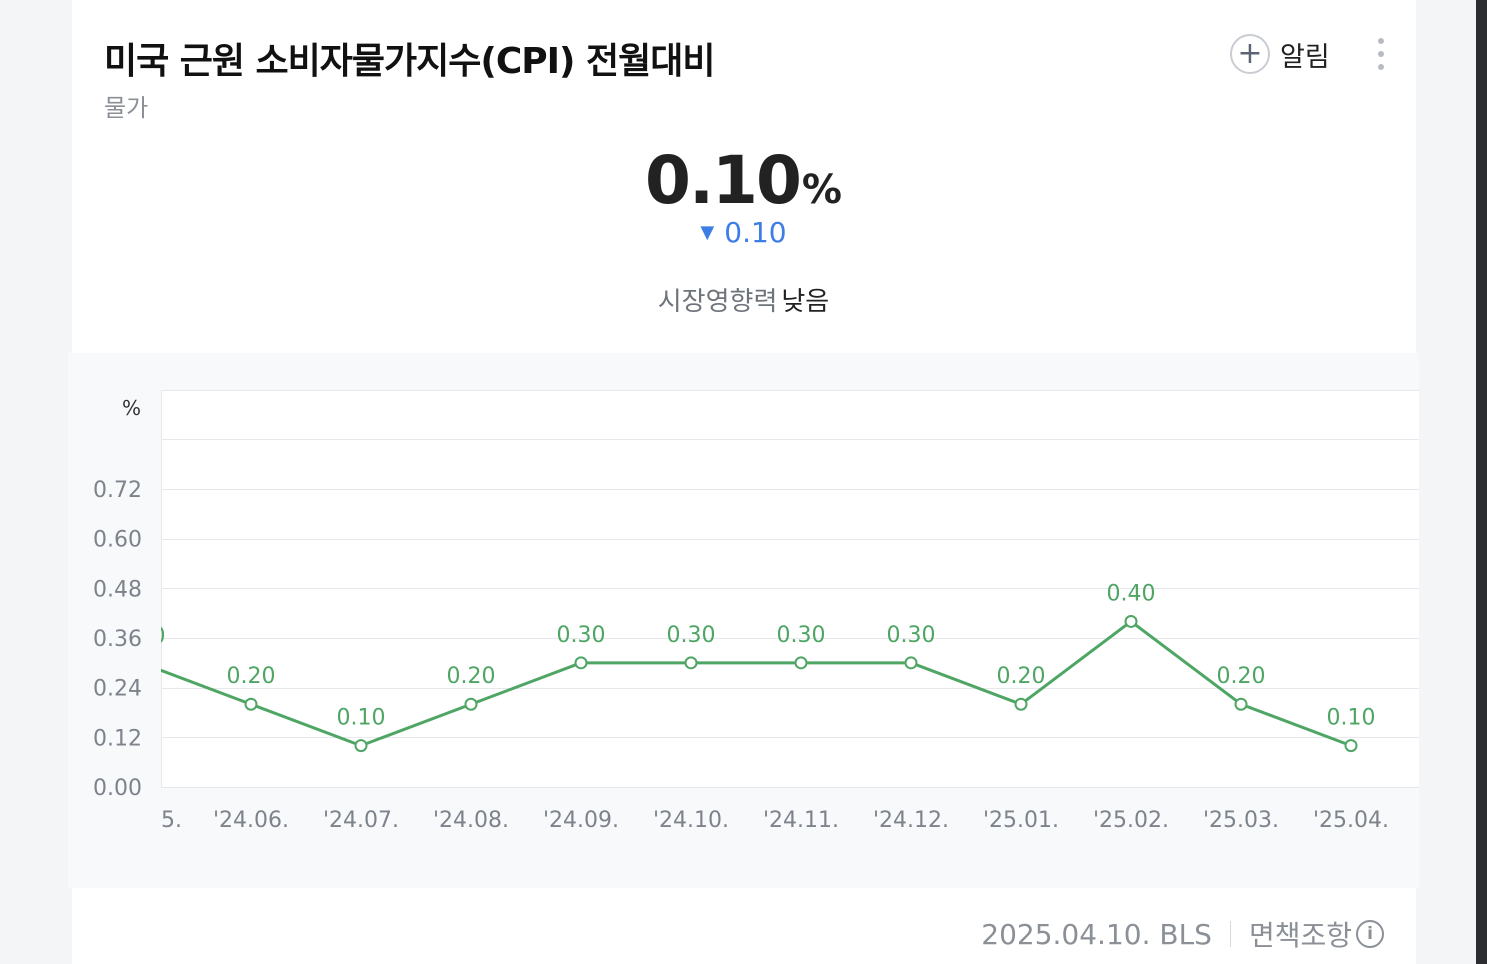  Describe the element at coordinates (361, 820) in the screenshot. I see `x-tick-label: '24.07.` at that location.